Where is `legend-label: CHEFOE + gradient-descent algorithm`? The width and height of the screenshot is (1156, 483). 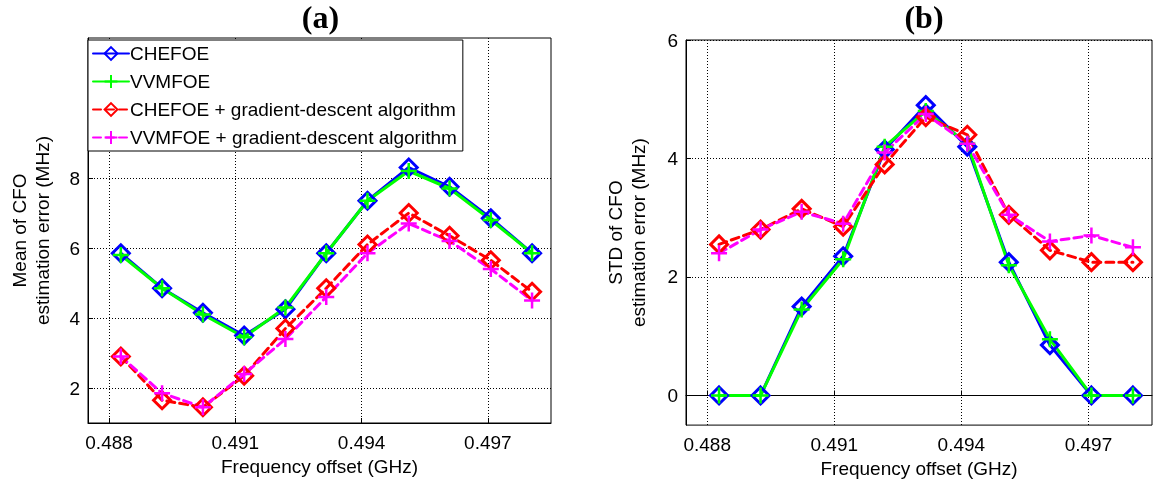 legend-label: CHEFOE + gradient-descent algorithm is located at coordinates (293, 109).